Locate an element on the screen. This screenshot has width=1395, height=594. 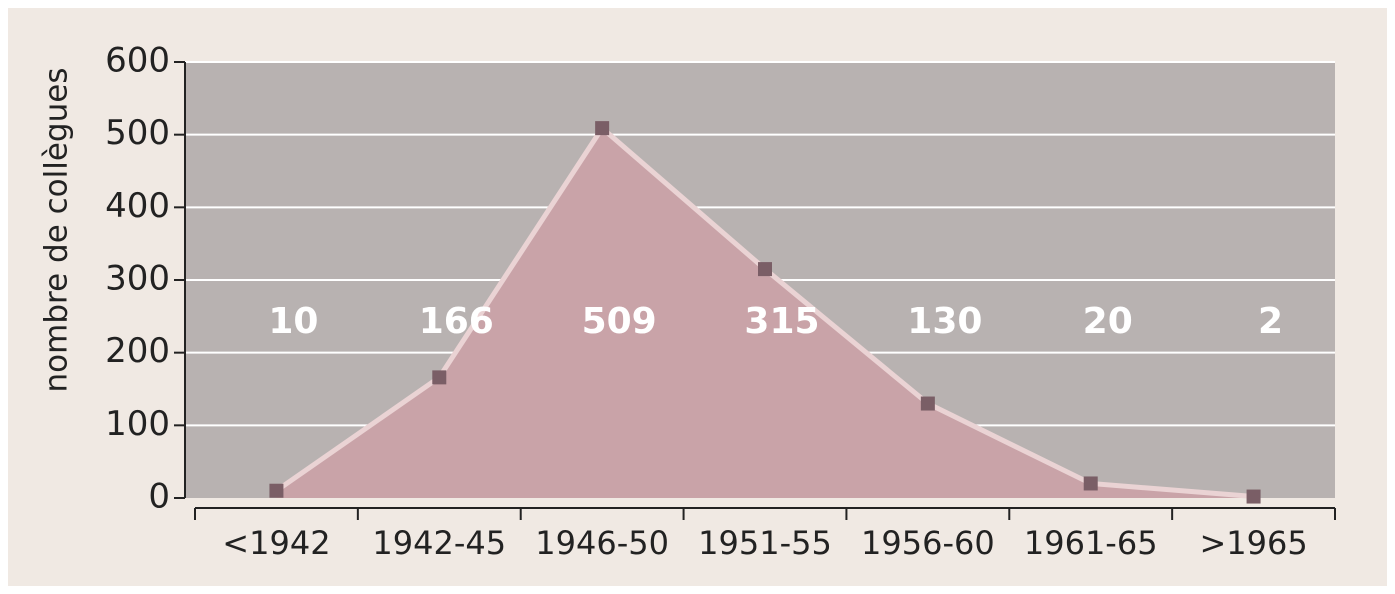
y-tick-label: 100 is located at coordinates (137, 424).